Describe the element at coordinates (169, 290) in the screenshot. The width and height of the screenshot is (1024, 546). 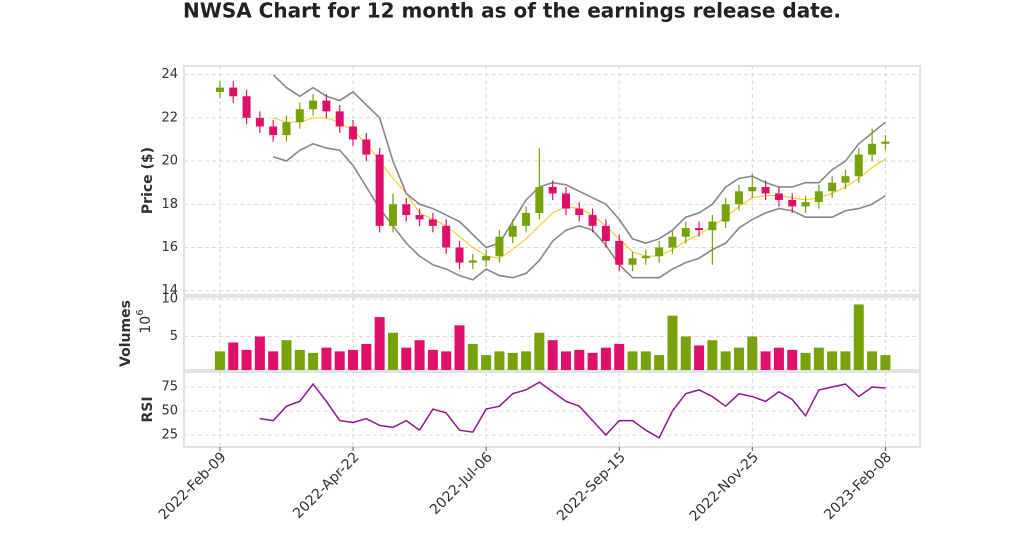
I see `y-tick-label: 14` at that location.